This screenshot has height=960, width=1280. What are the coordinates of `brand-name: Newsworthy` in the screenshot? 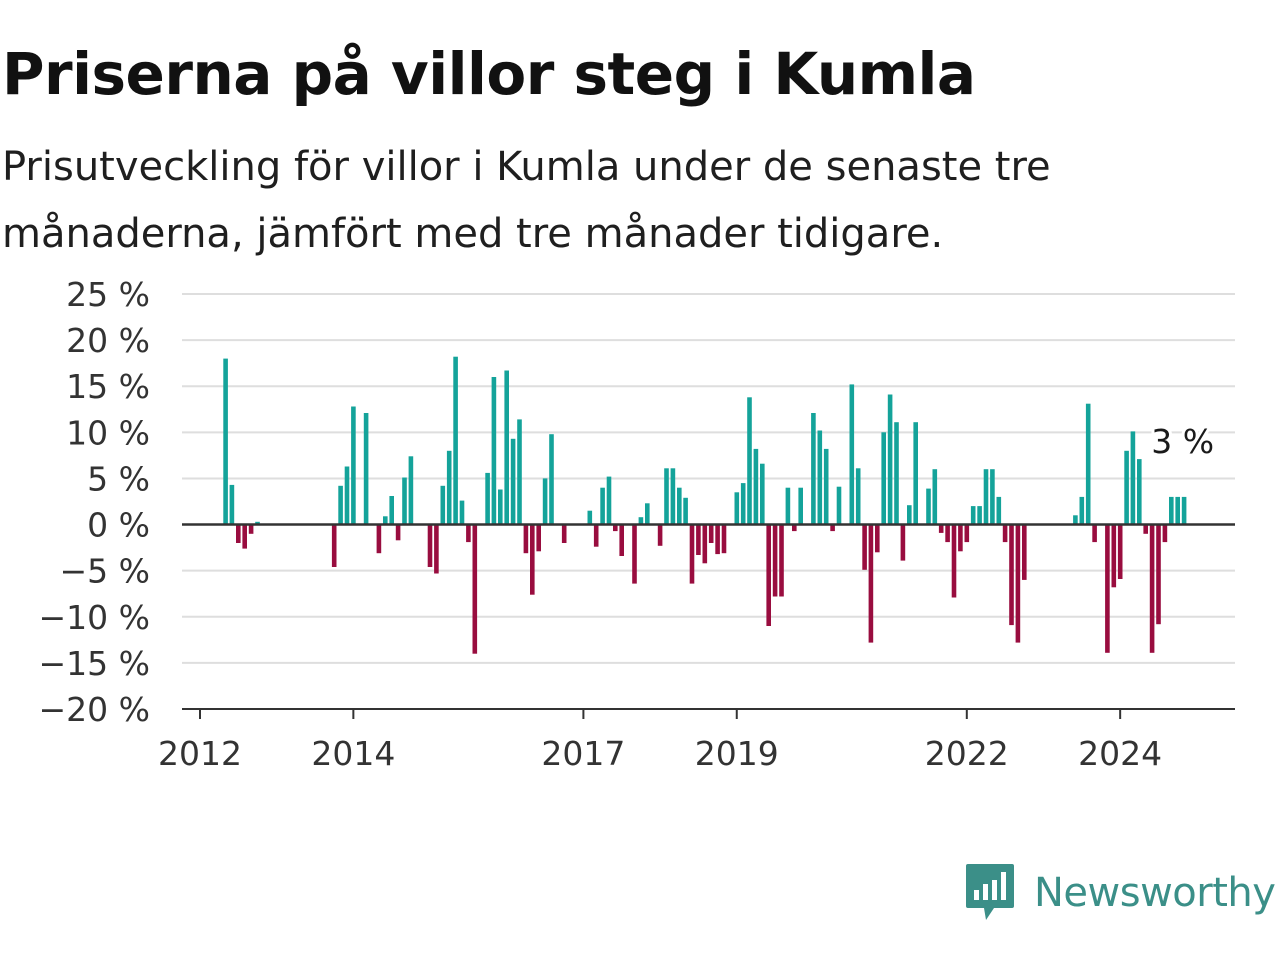 It's located at (1155, 893).